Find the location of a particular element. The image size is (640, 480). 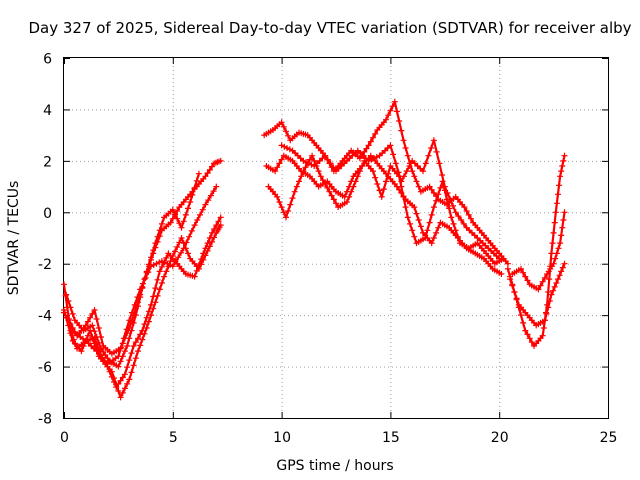

y-tick-label: -2 is located at coordinates (45, 265).